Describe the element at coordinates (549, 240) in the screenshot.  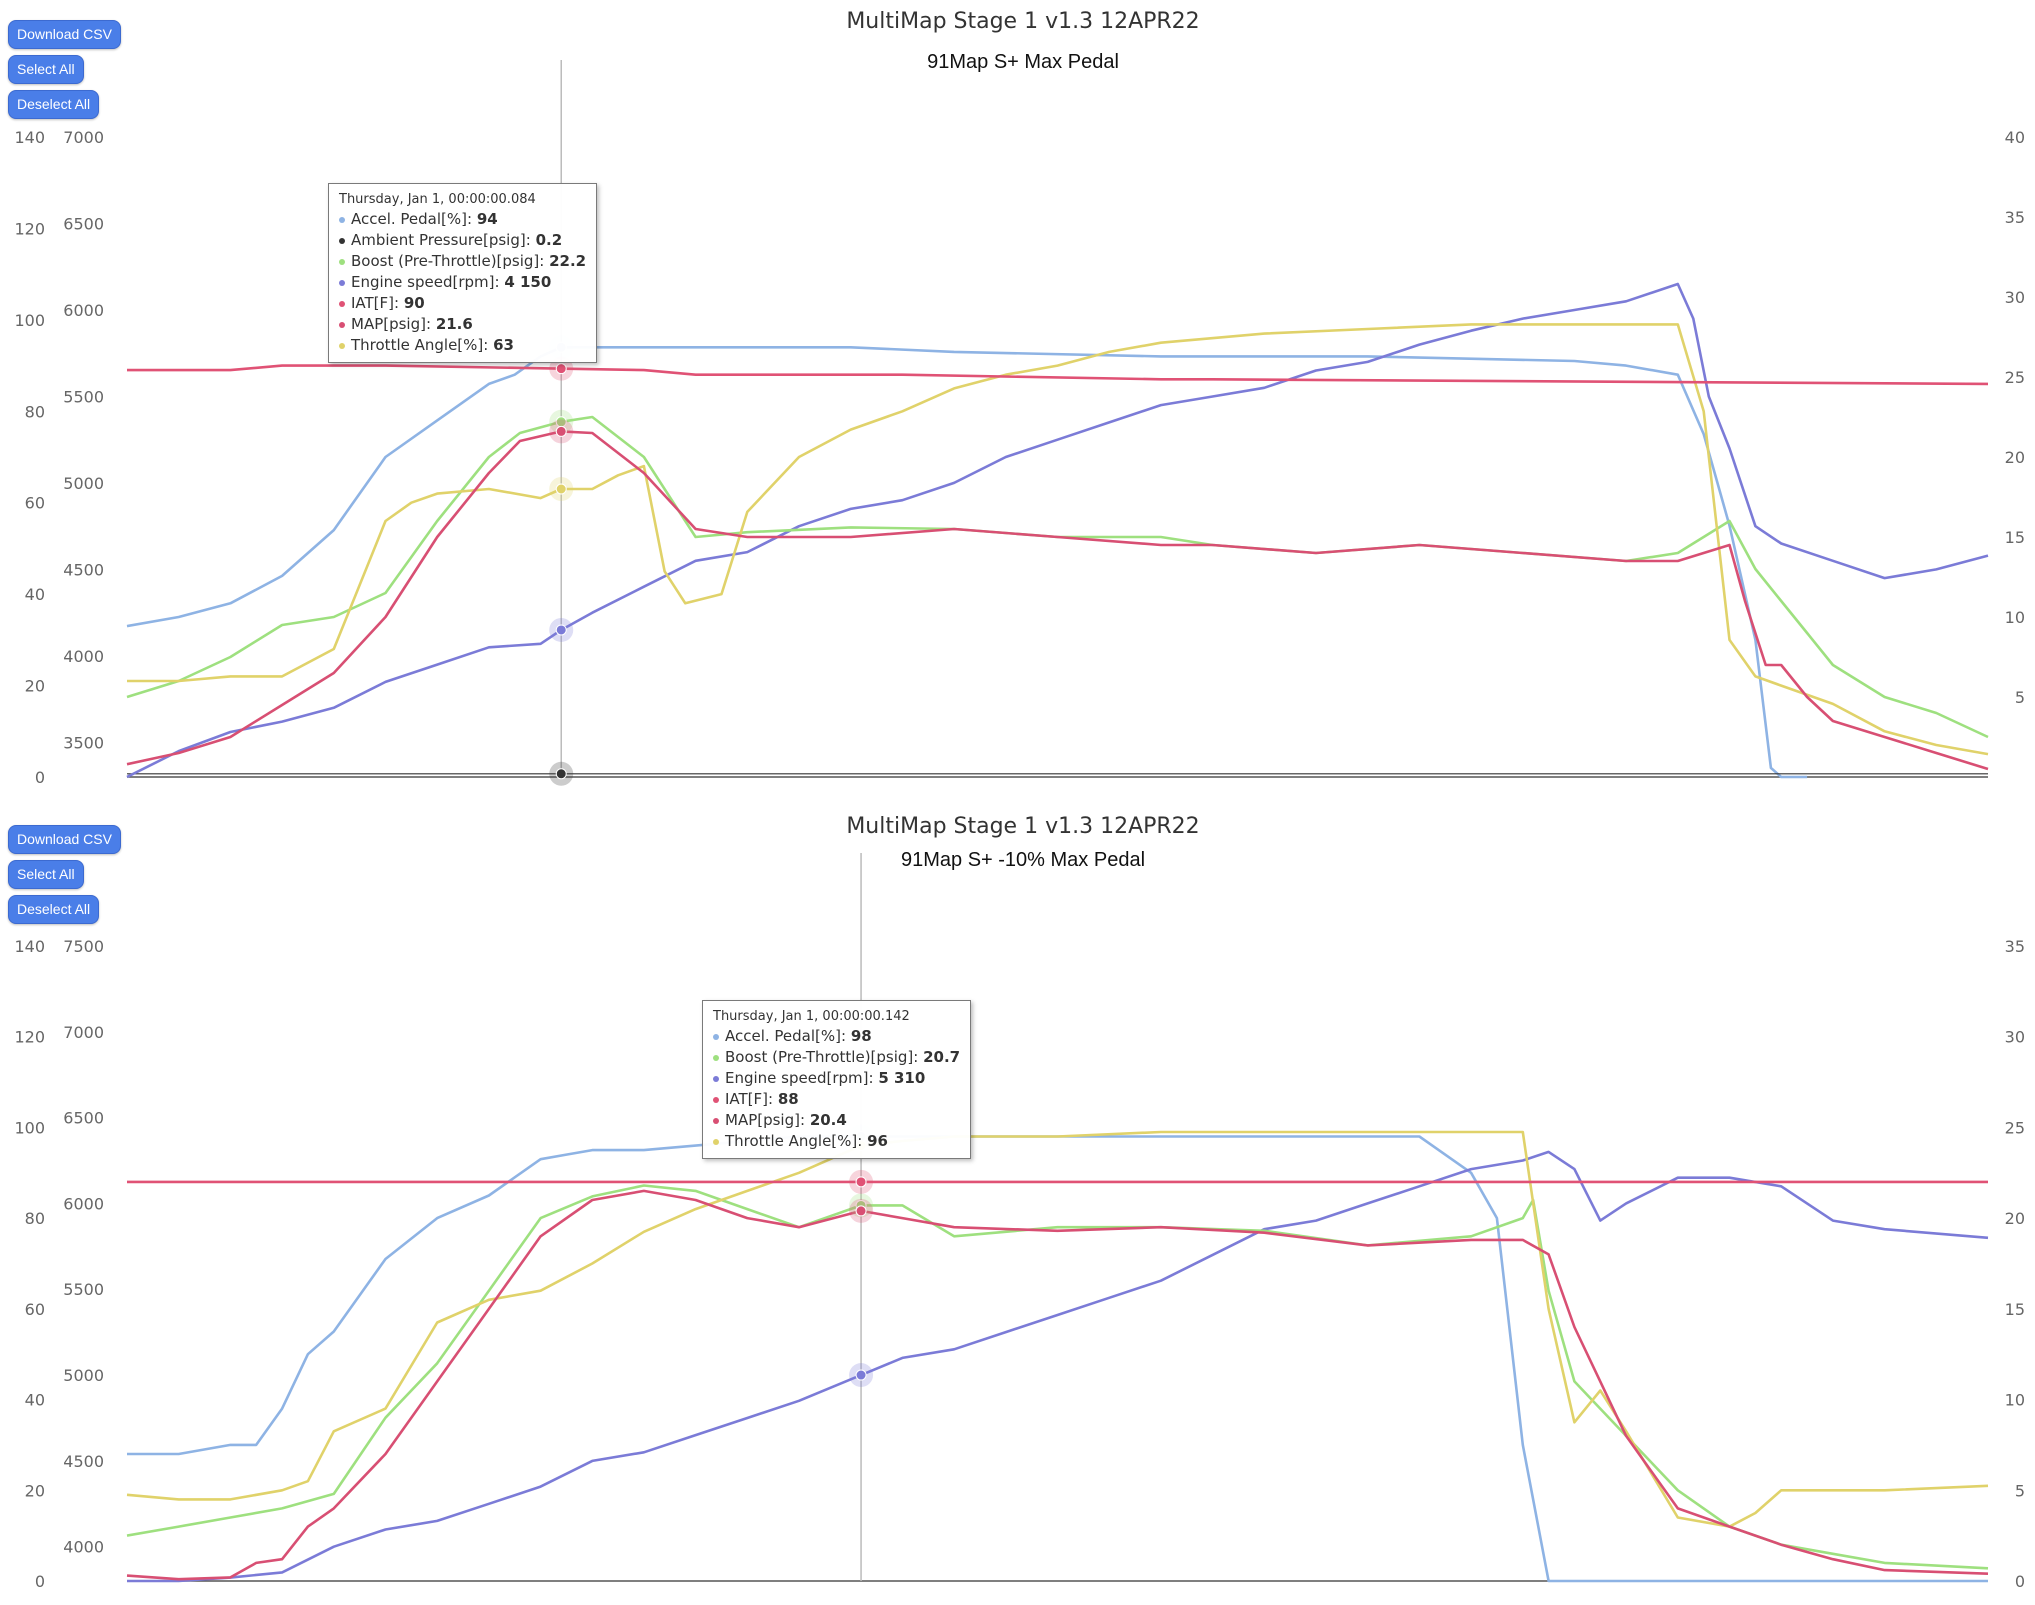
I see `tooltip-value: 0.2` at that location.